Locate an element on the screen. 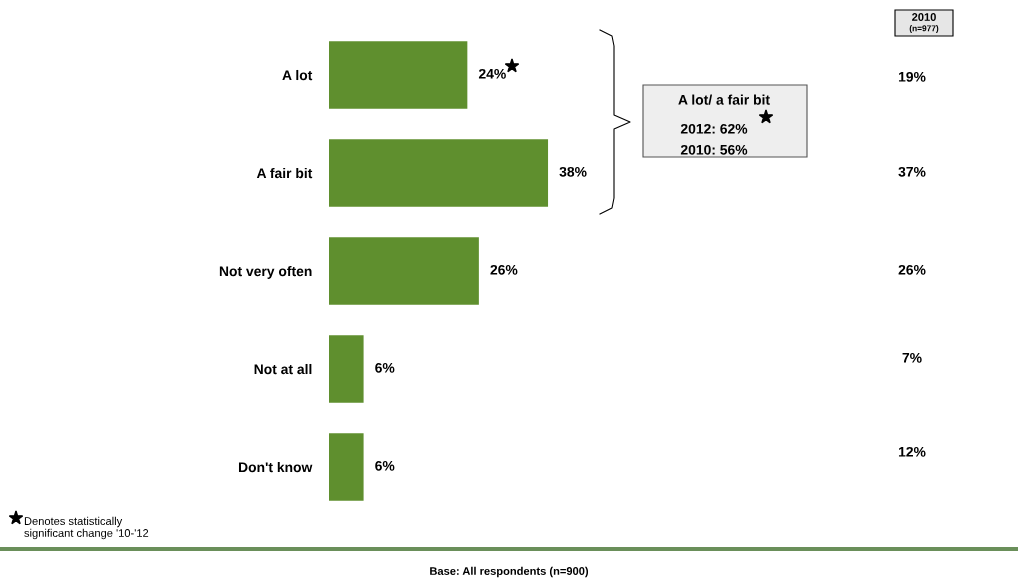 This screenshot has height=581, width=1018. text: 19% is located at coordinates (912, 76).